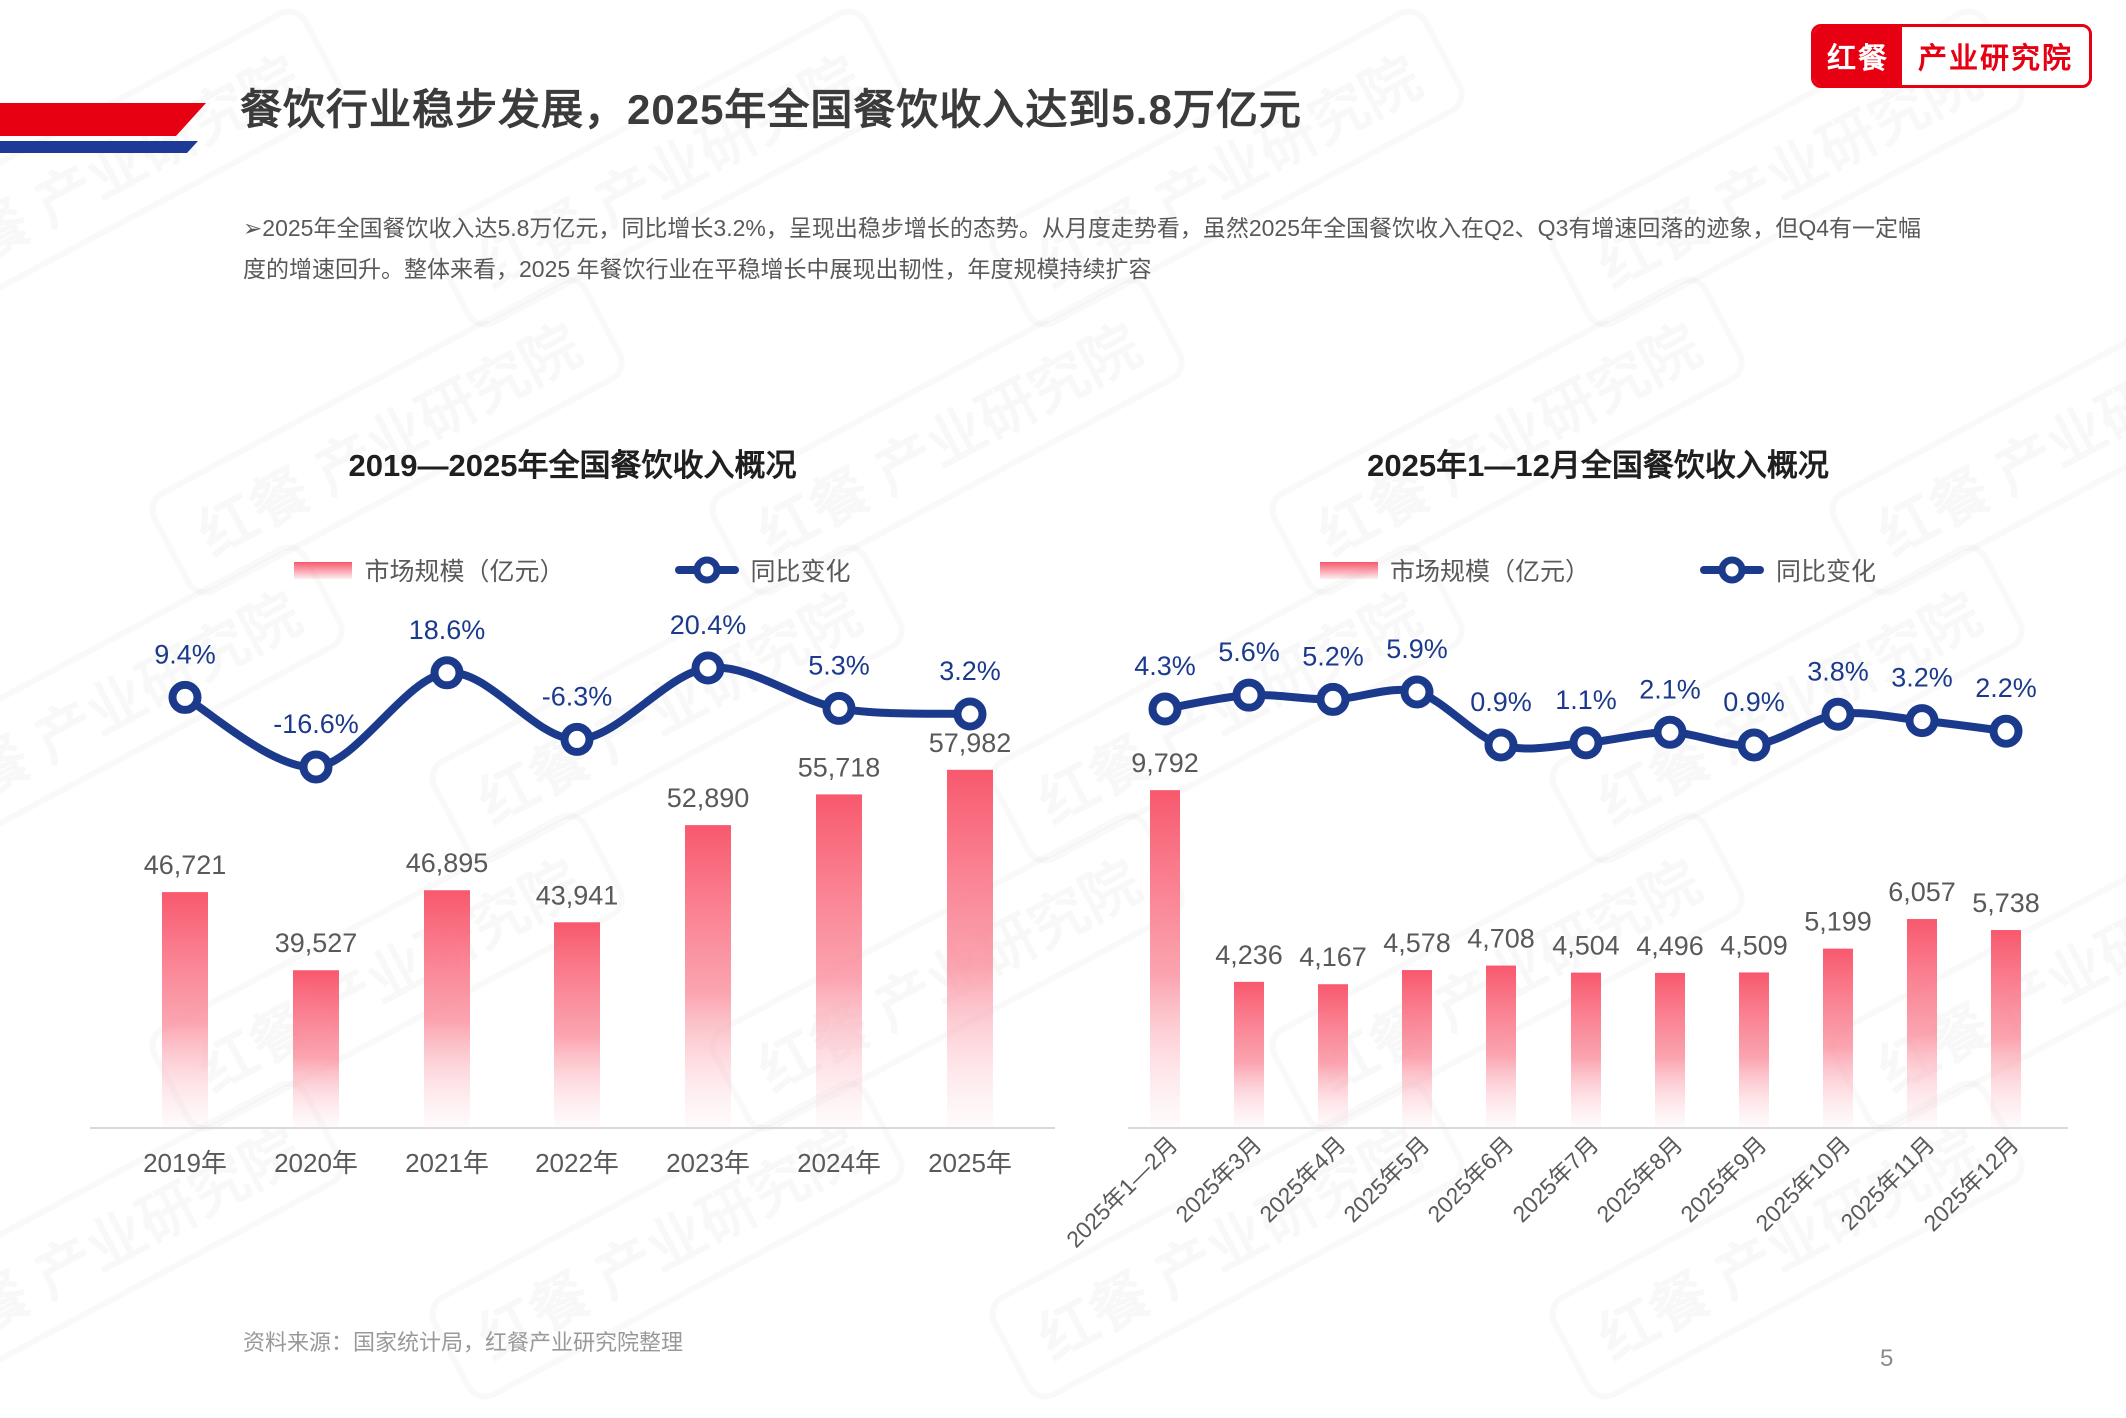 The image size is (2126, 1418). I want to click on chart-legend-left: 市场规模（亿元） 同比变化, so click(572, 570).